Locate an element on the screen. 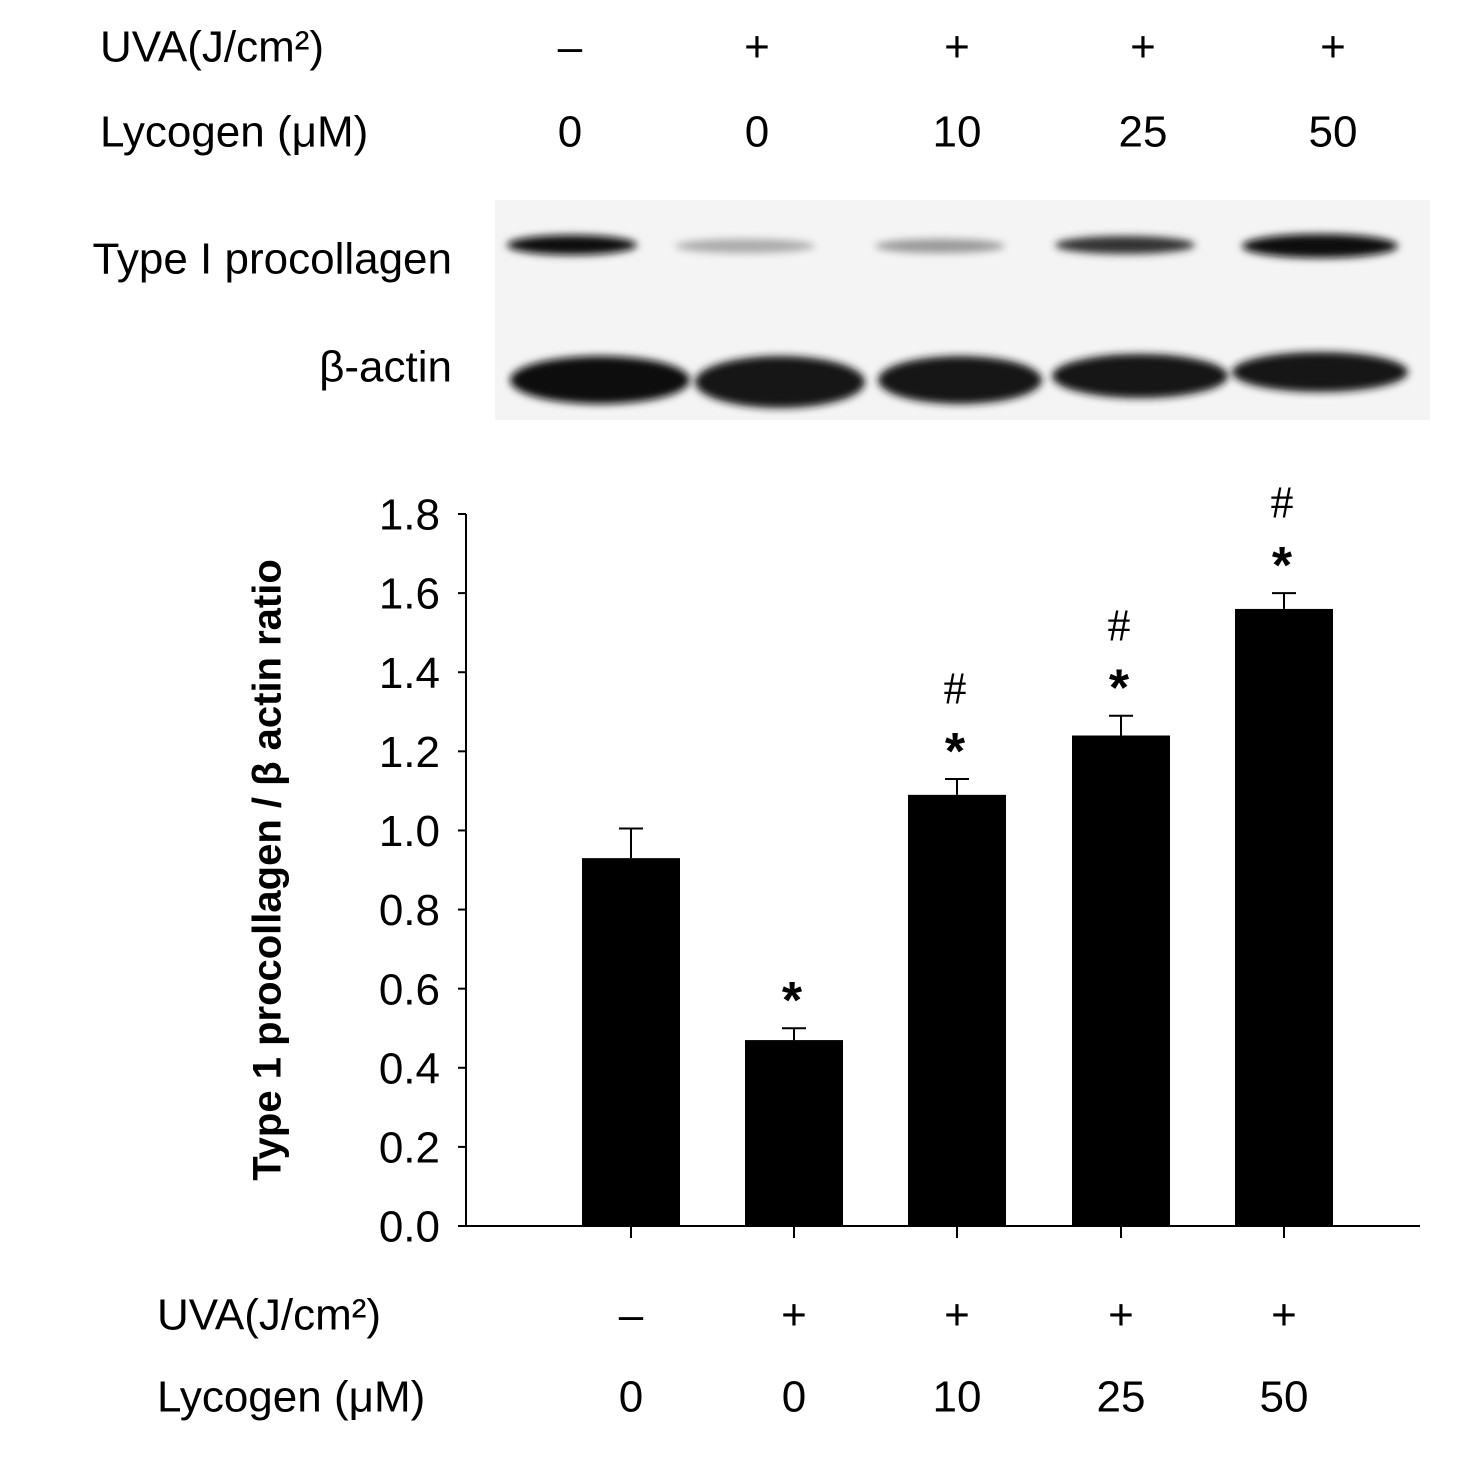  y-tick-label: 0.4 is located at coordinates (409, 1068).